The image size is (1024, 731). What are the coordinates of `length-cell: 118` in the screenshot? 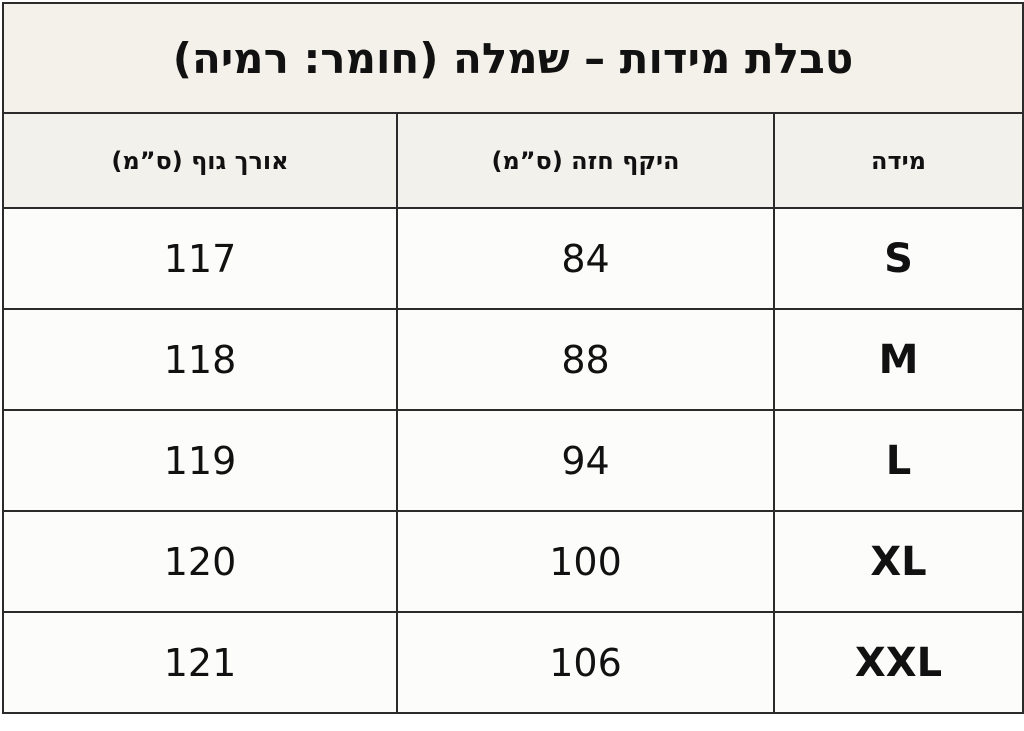 It's located at (200, 359).